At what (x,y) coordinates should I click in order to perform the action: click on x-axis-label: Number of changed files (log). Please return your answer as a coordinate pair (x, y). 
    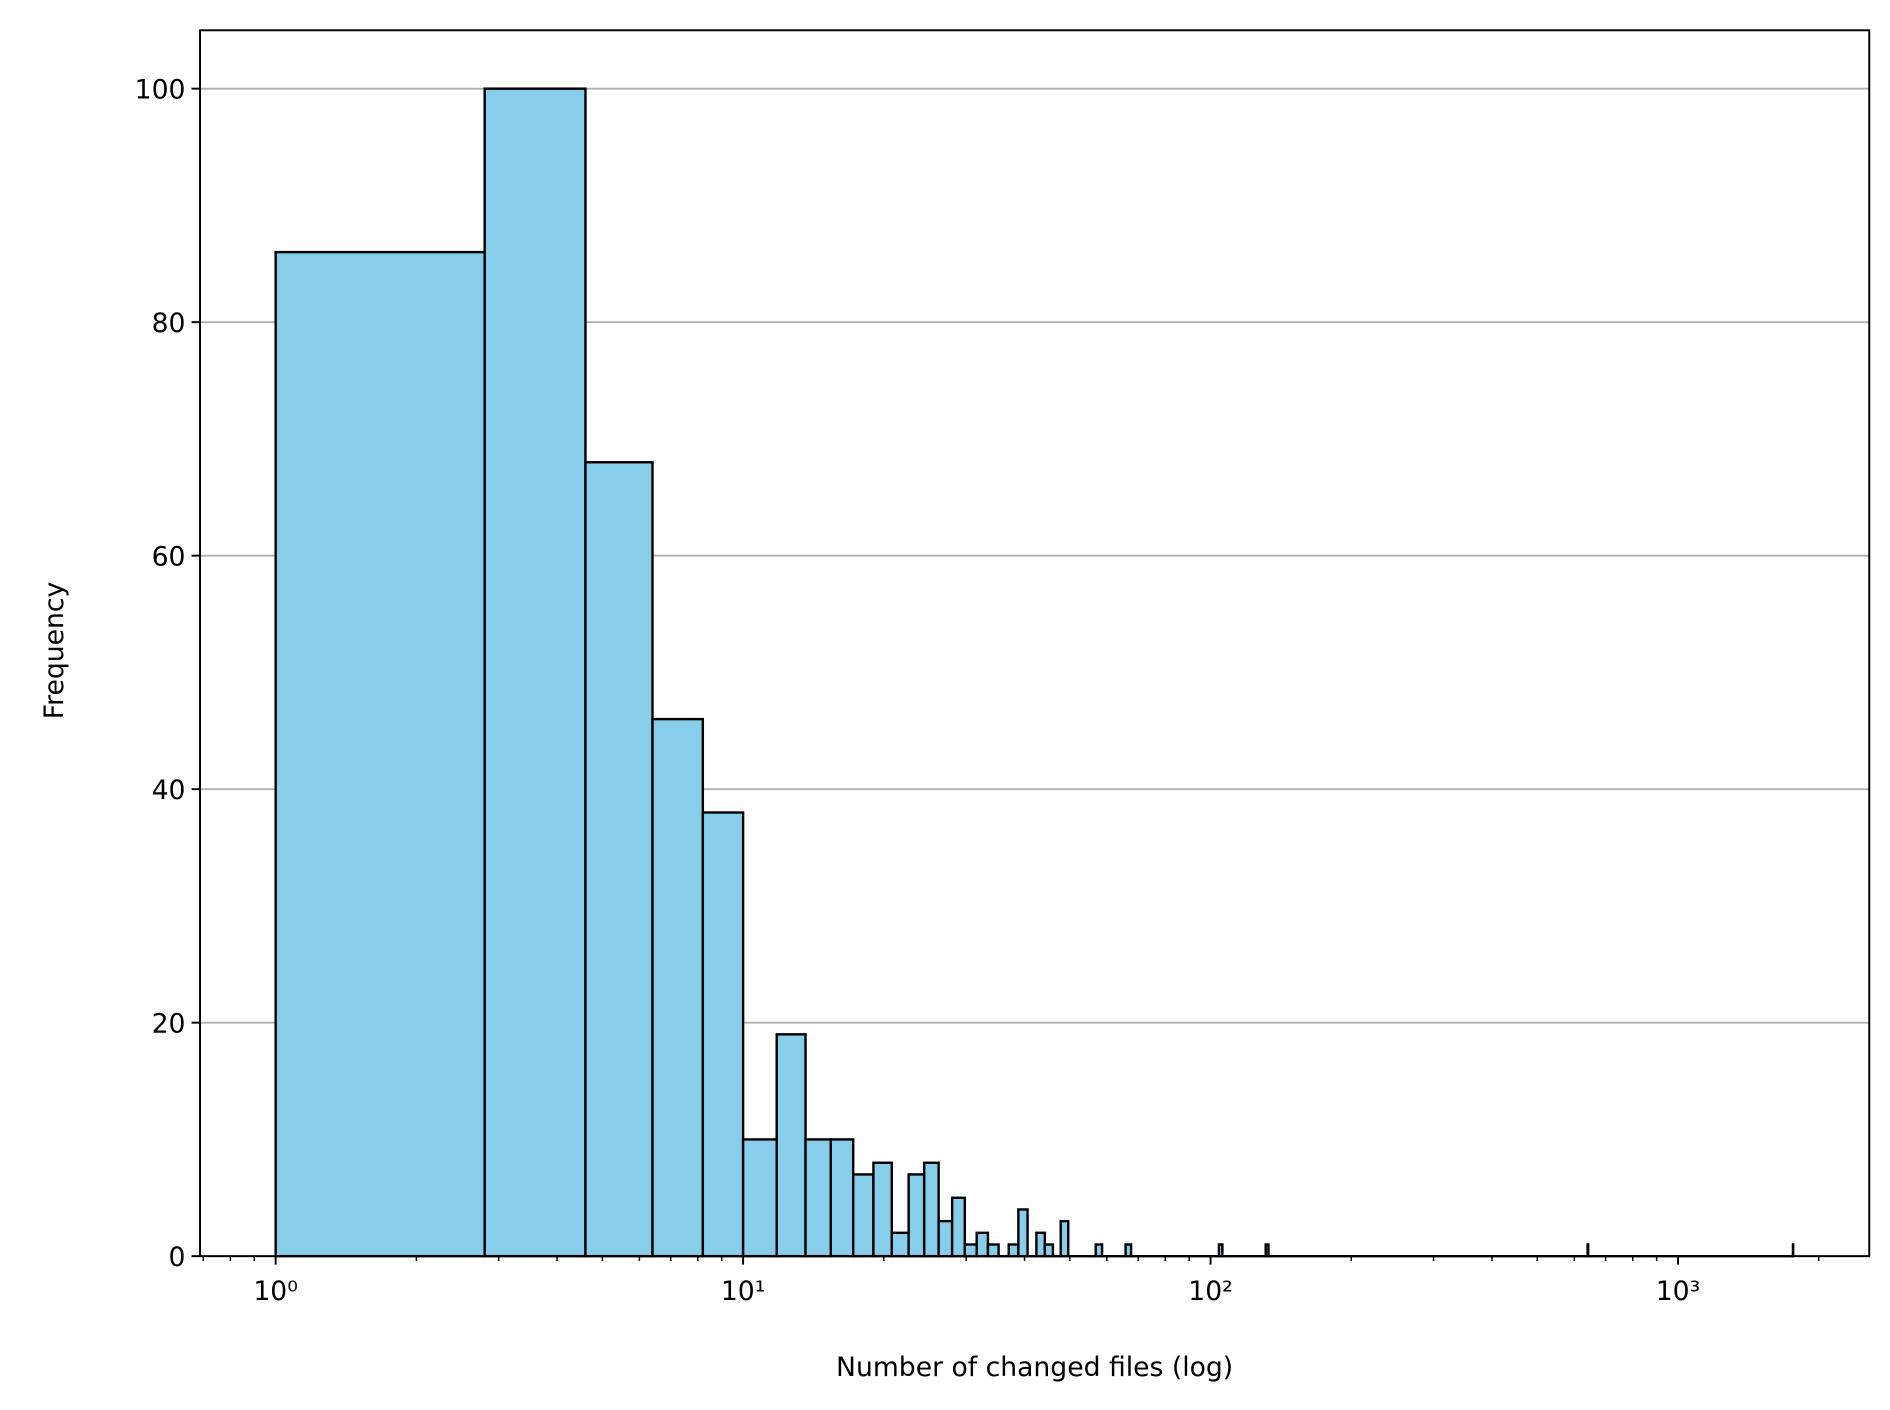
    Looking at the image, I should click on (1034, 1367).